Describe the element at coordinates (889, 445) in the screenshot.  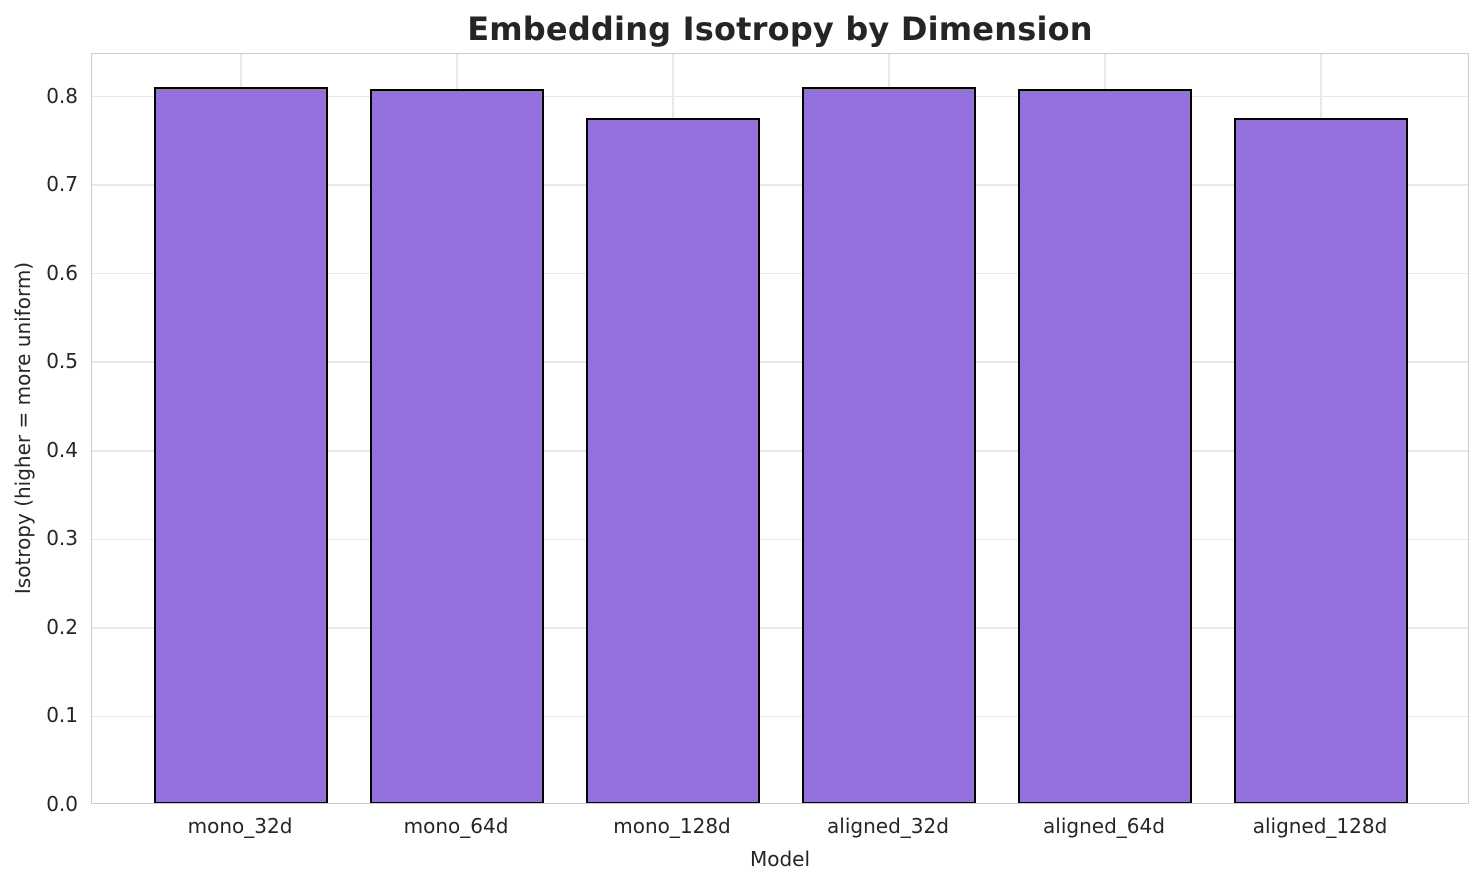
I see `bar-aligned_32d` at that location.